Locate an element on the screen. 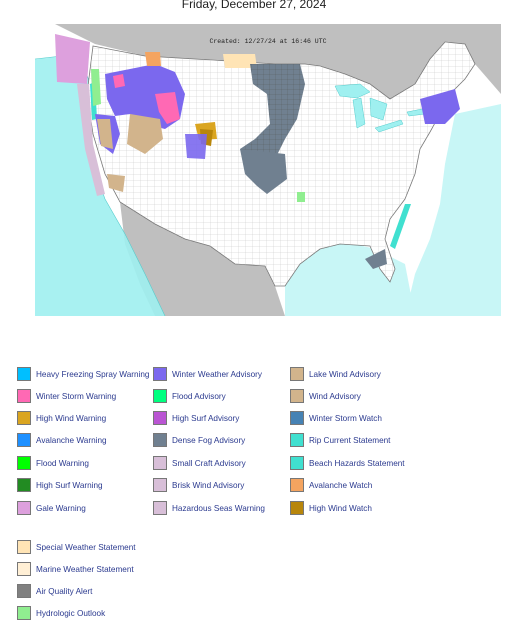 The height and width of the screenshot is (640, 508). winter-storm-warning-area is located at coordinates (167, 108).